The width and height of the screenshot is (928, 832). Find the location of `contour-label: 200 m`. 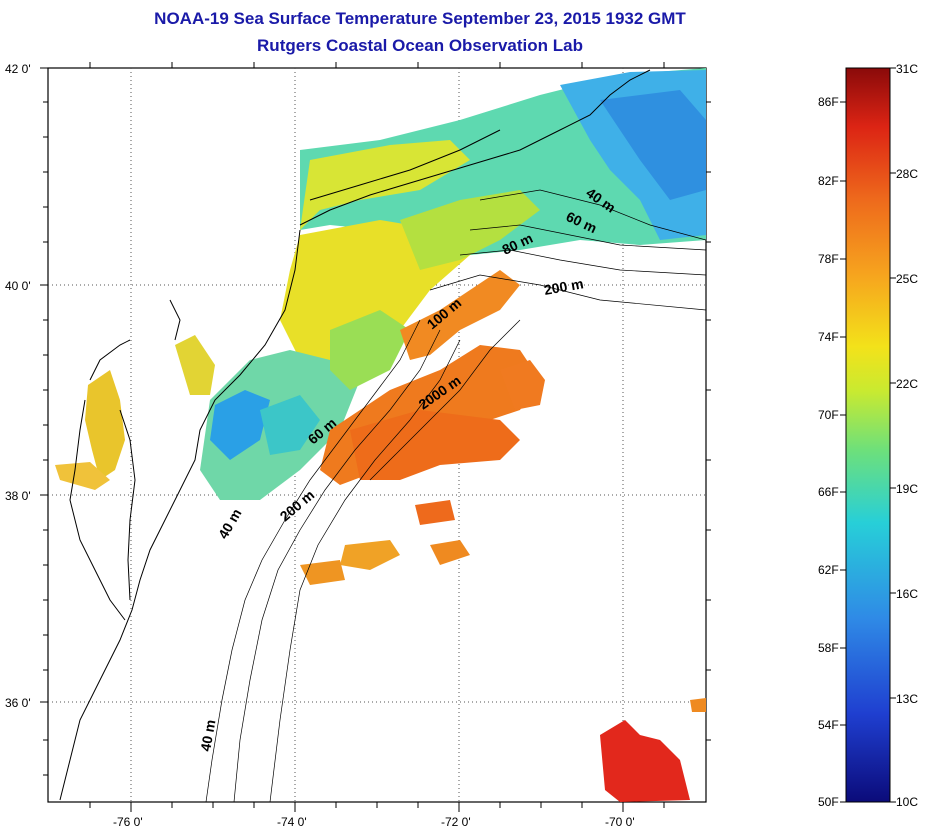

contour-label: 200 m is located at coordinates (564, 286).